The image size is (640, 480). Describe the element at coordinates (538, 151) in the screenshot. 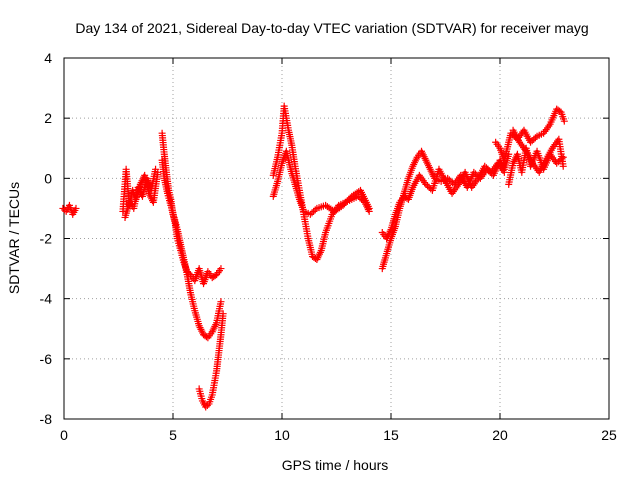

I see `series-m` at that location.